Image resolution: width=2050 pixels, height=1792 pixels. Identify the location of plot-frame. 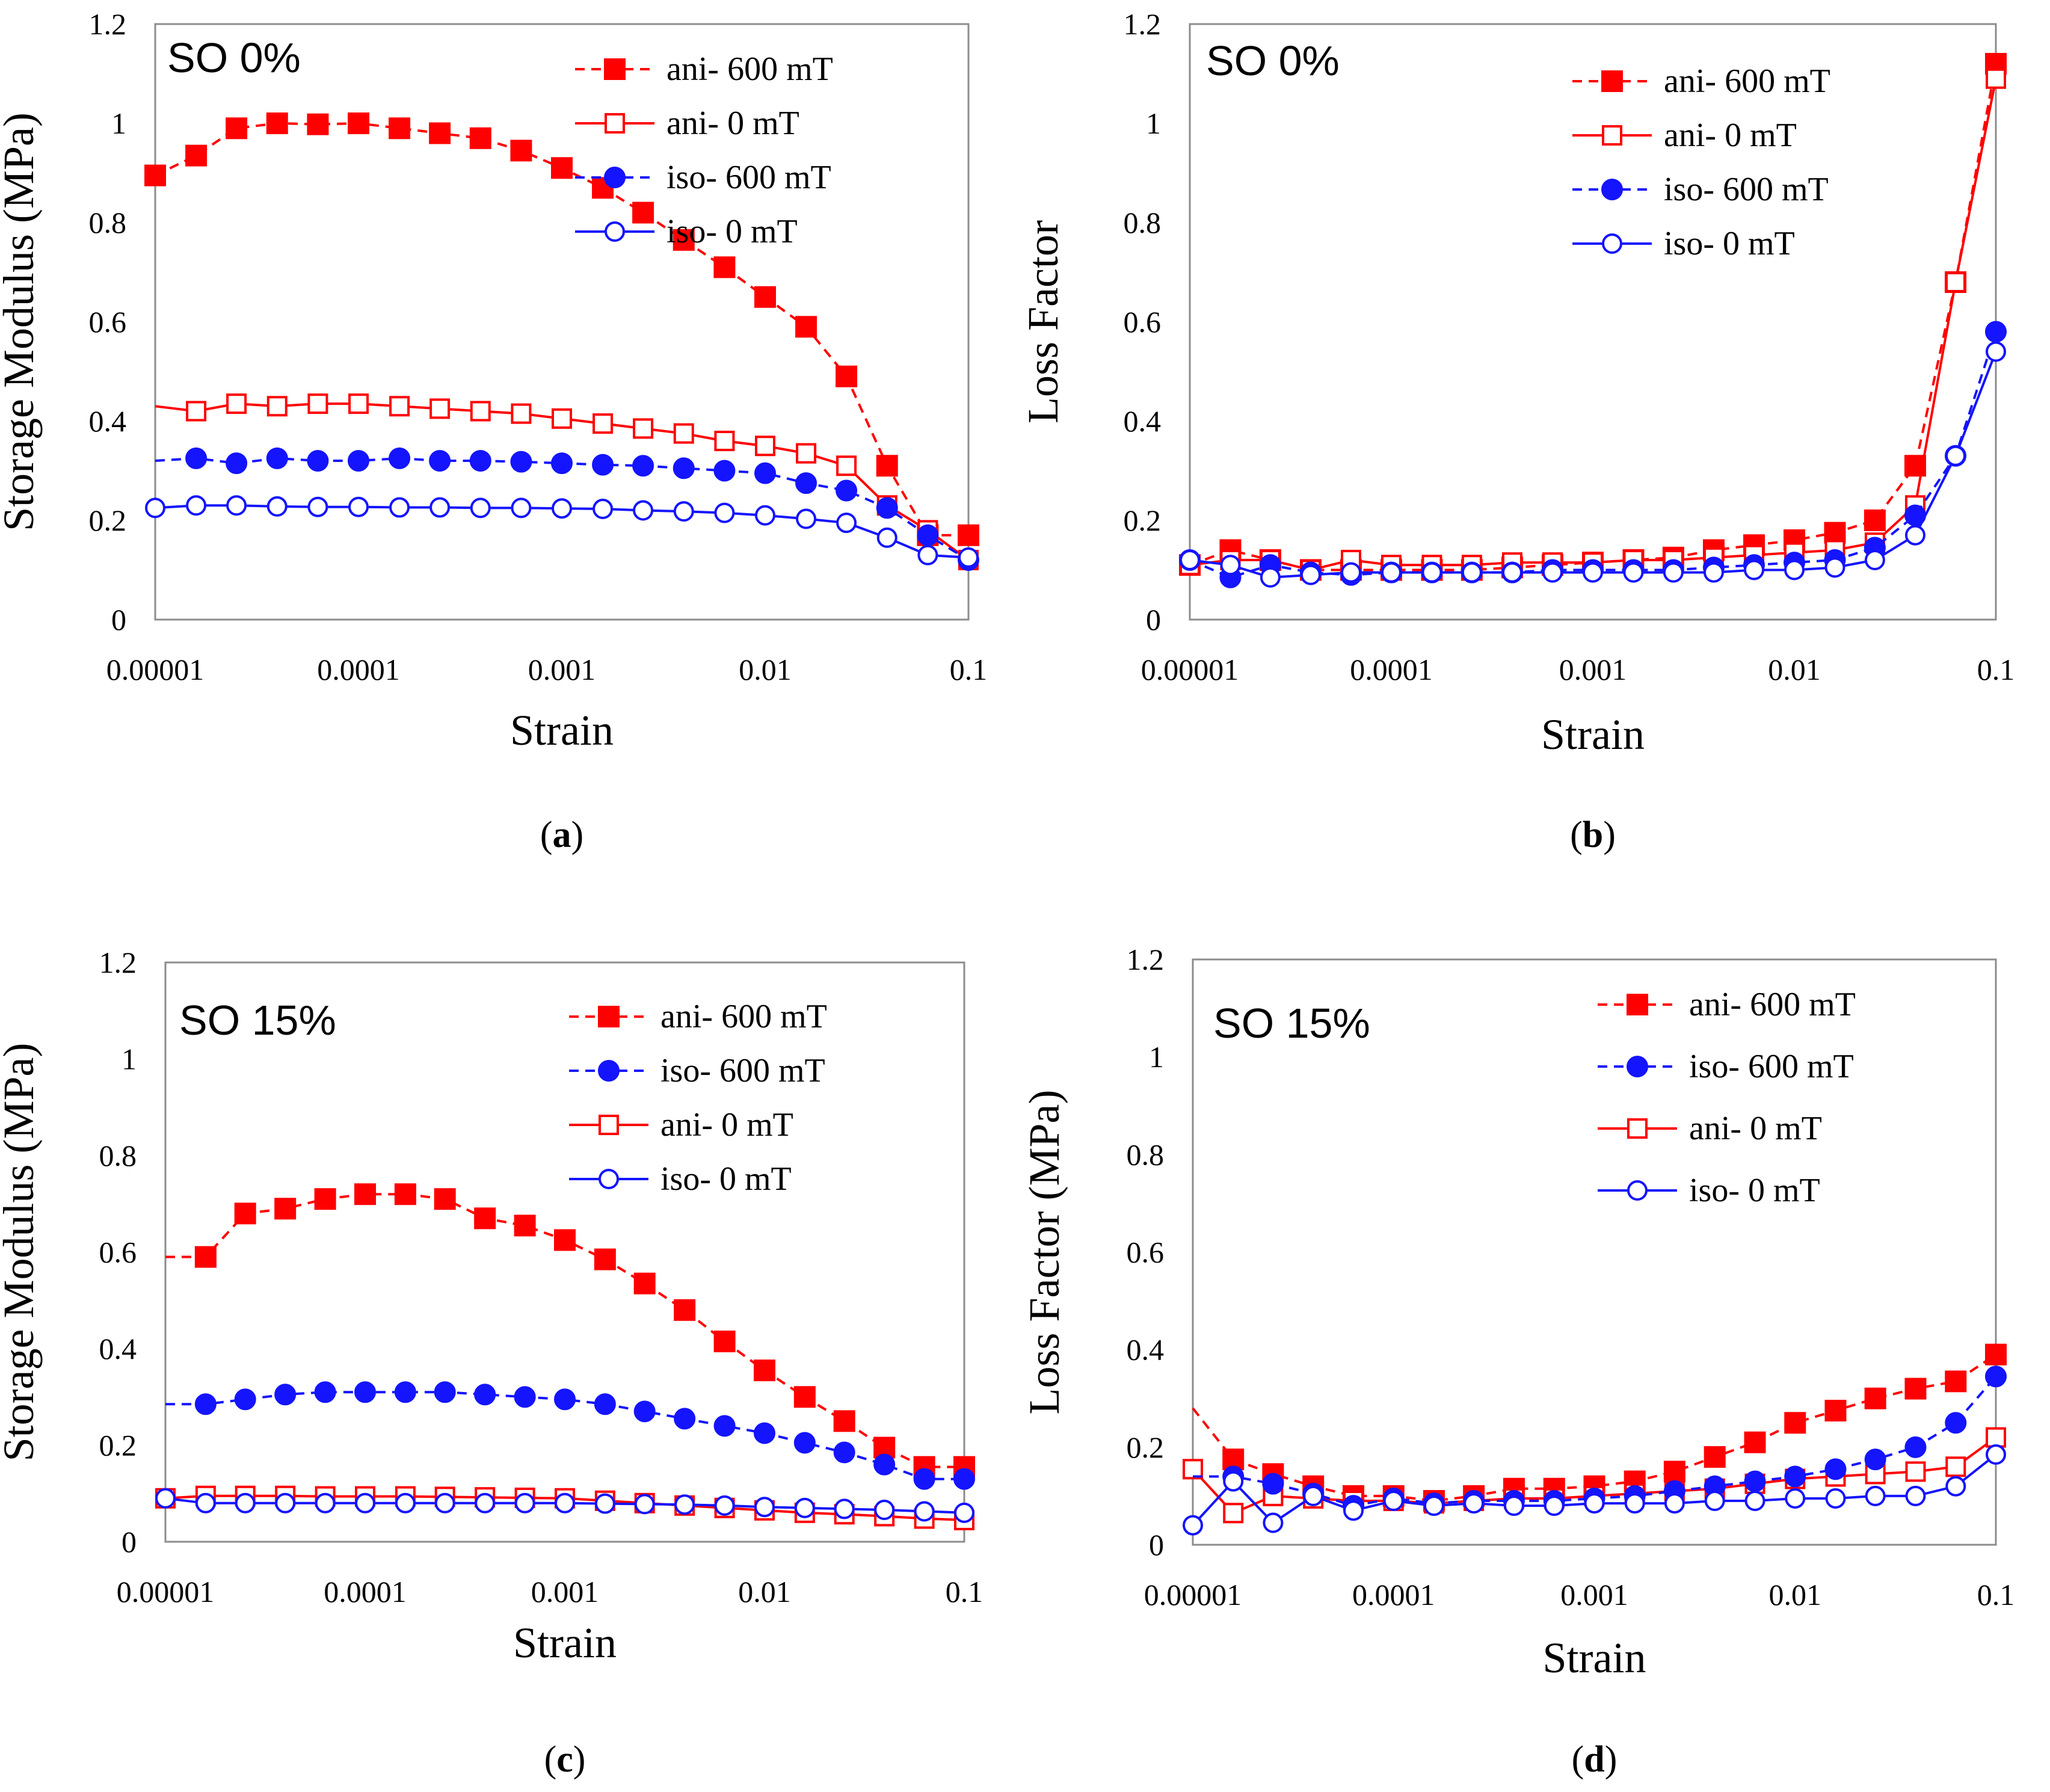
(562, 322).